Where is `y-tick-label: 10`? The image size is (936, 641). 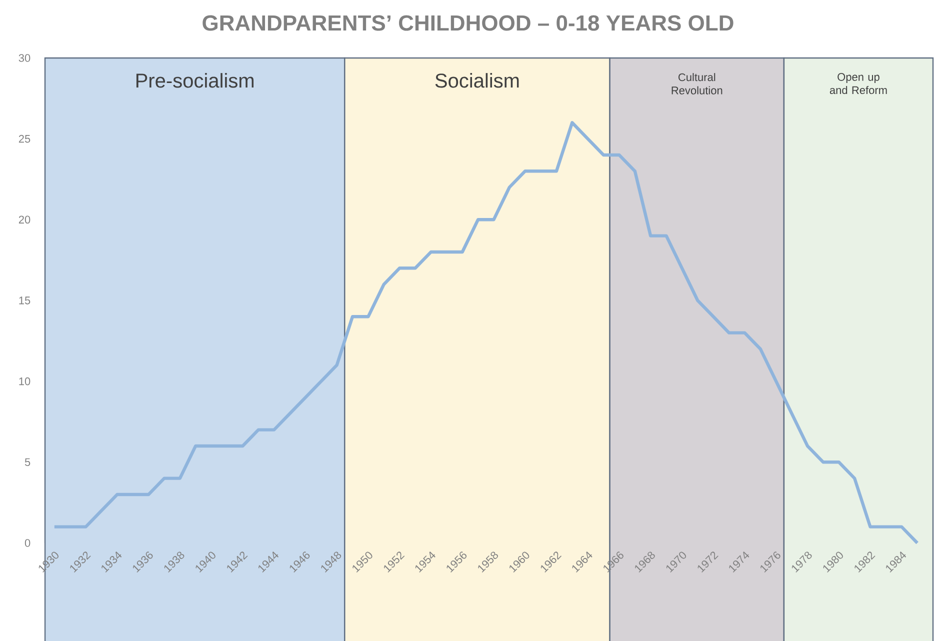
y-tick-label: 10 is located at coordinates (24, 381).